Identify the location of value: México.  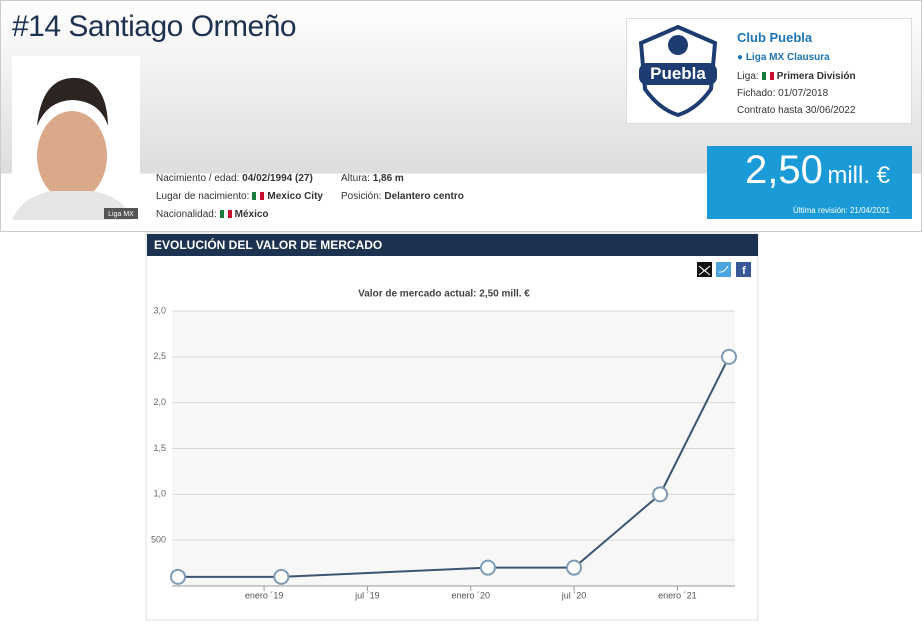
(251, 214).